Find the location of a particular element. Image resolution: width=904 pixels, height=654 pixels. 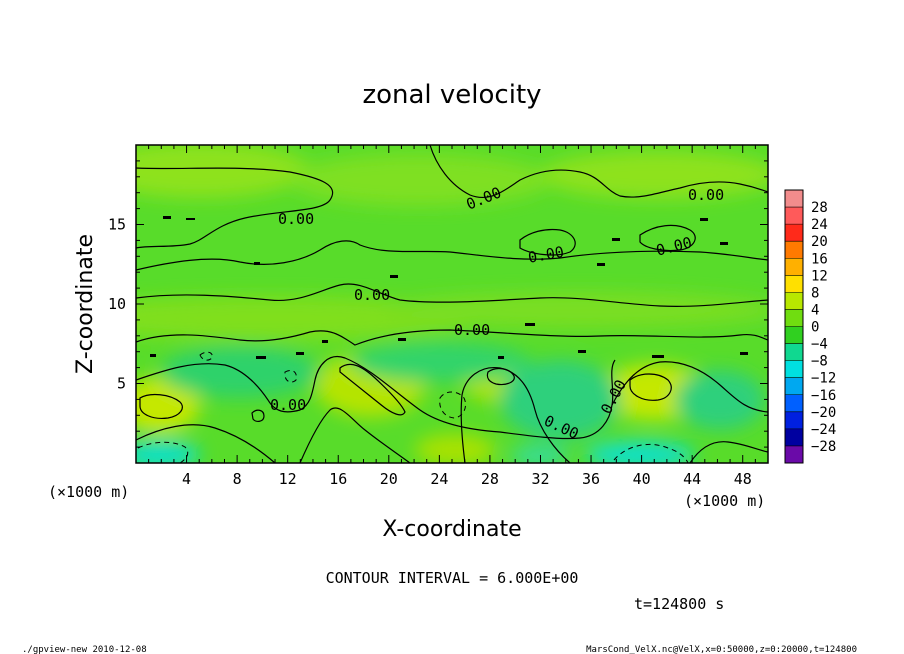

contour-blobs is located at coordinates (449, 287).